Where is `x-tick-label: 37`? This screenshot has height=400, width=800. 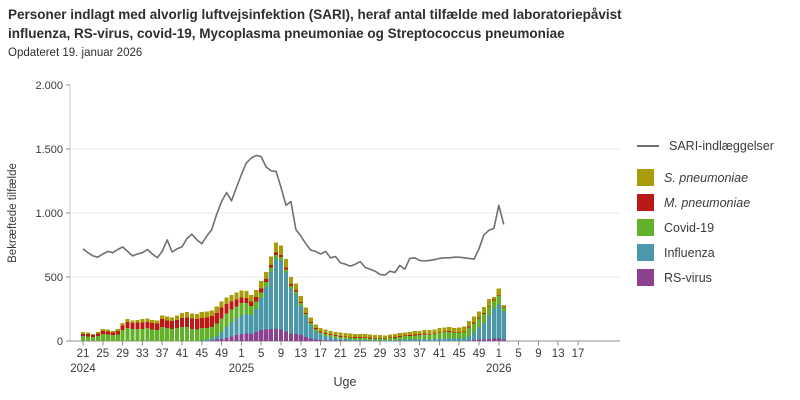 x-tick-label: 37 is located at coordinates (419, 354).